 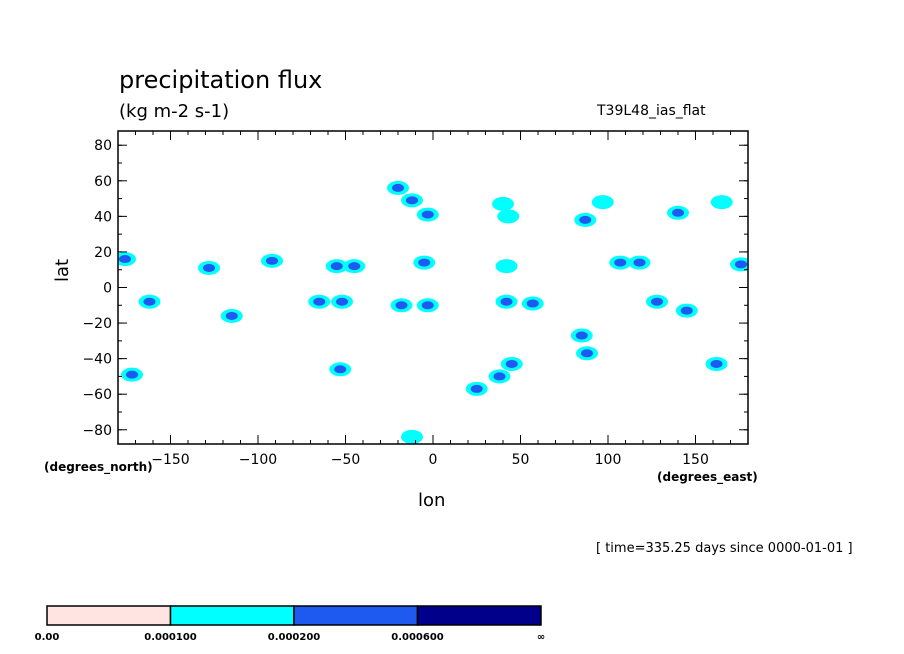 I want to click on y-tick-label: 0, so click(x=107, y=289).